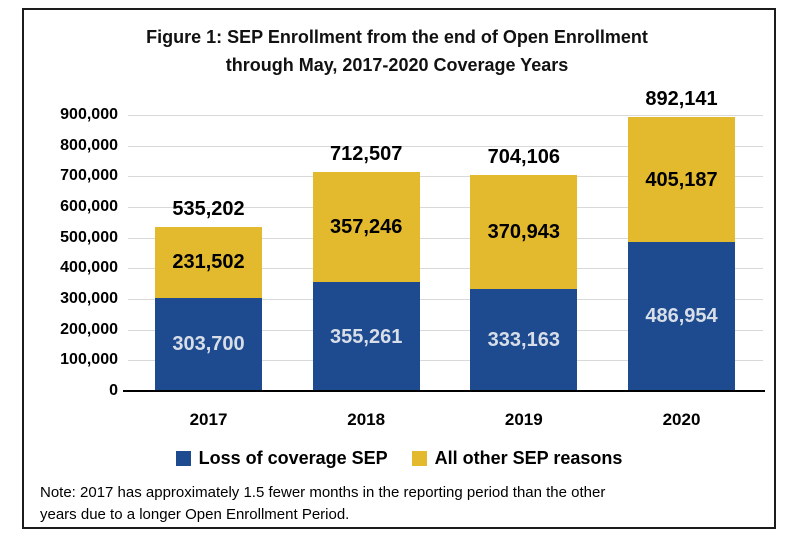 This screenshot has width=790, height=544. I want to click on y-axis-tick-label: 0, so click(113, 390).